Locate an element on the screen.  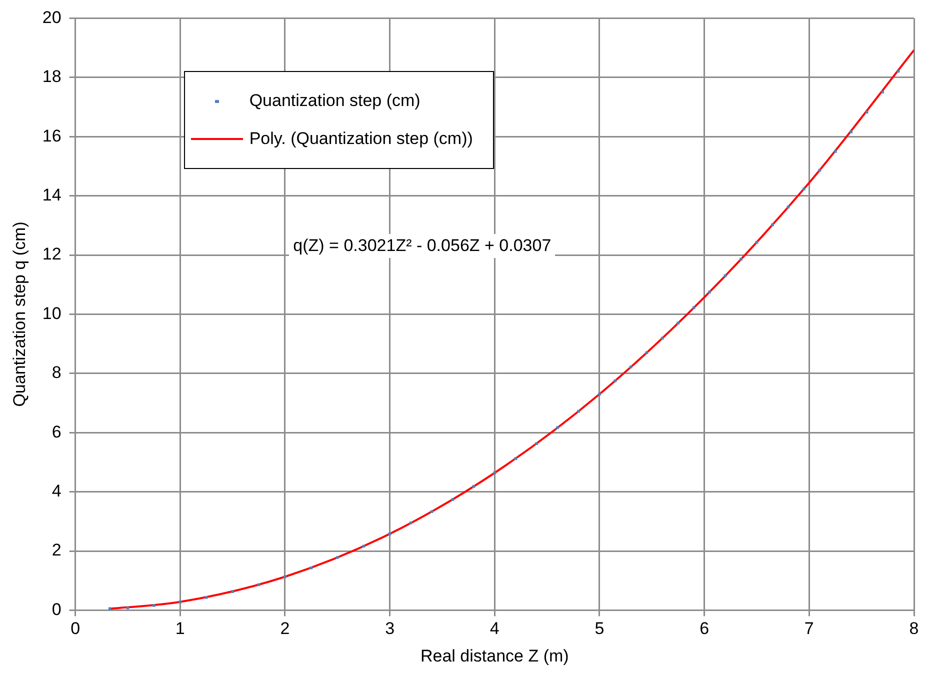
x-tick-label: 3 is located at coordinates (390, 628).